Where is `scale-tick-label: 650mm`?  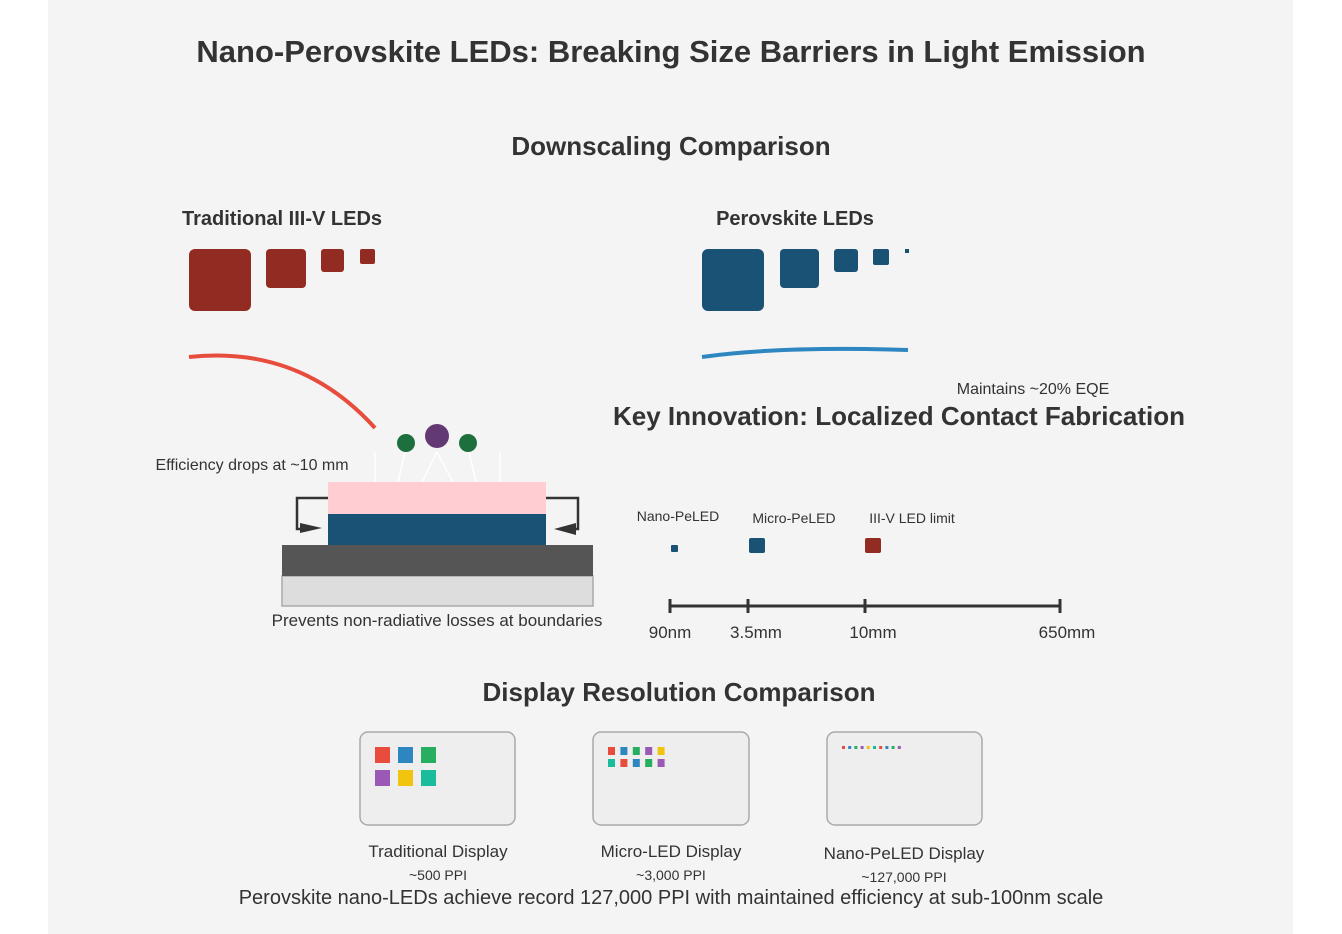 scale-tick-label: 650mm is located at coordinates (1067, 632).